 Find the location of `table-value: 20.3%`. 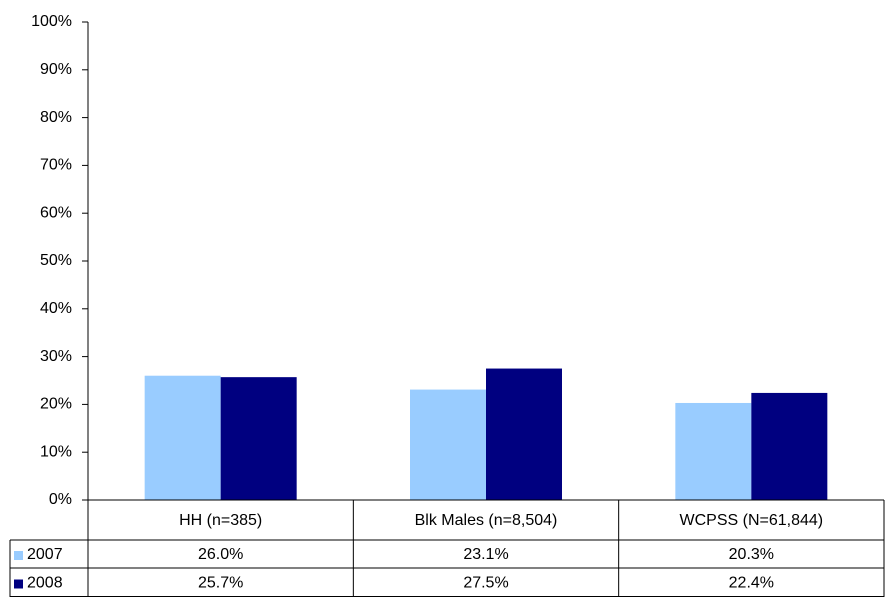

table-value: 20.3% is located at coordinates (751, 554).